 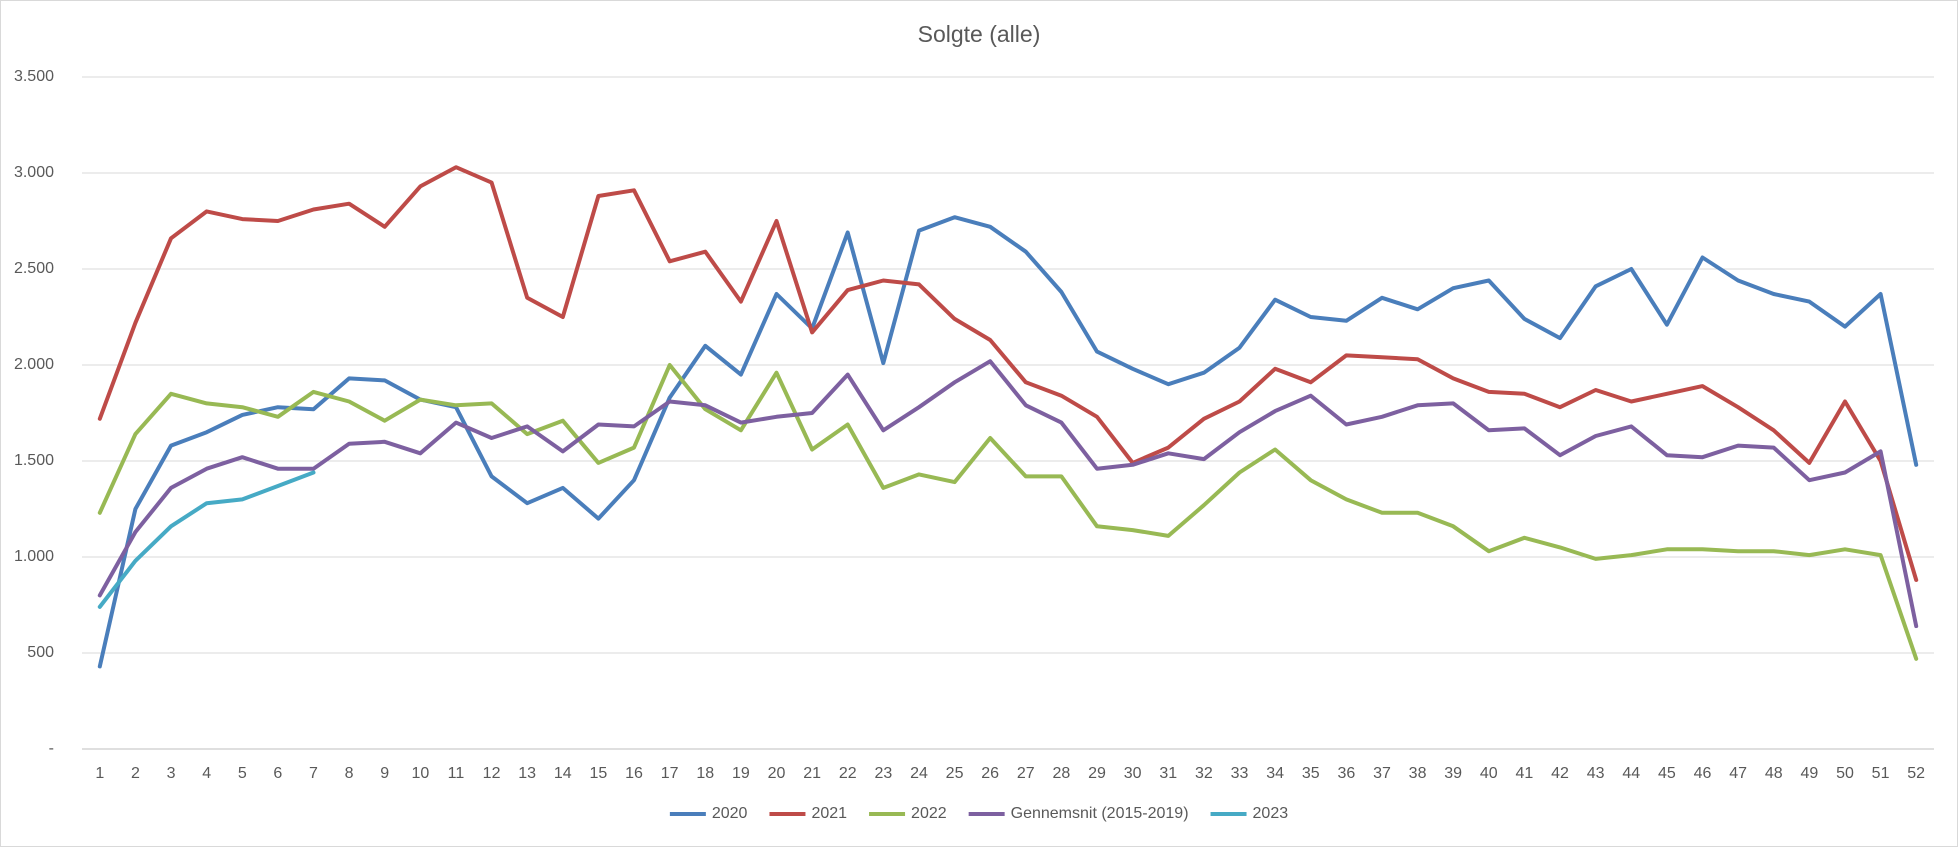 What do you see at coordinates (1453, 773) in the screenshot?
I see `x-tick-label: 39` at bounding box center [1453, 773].